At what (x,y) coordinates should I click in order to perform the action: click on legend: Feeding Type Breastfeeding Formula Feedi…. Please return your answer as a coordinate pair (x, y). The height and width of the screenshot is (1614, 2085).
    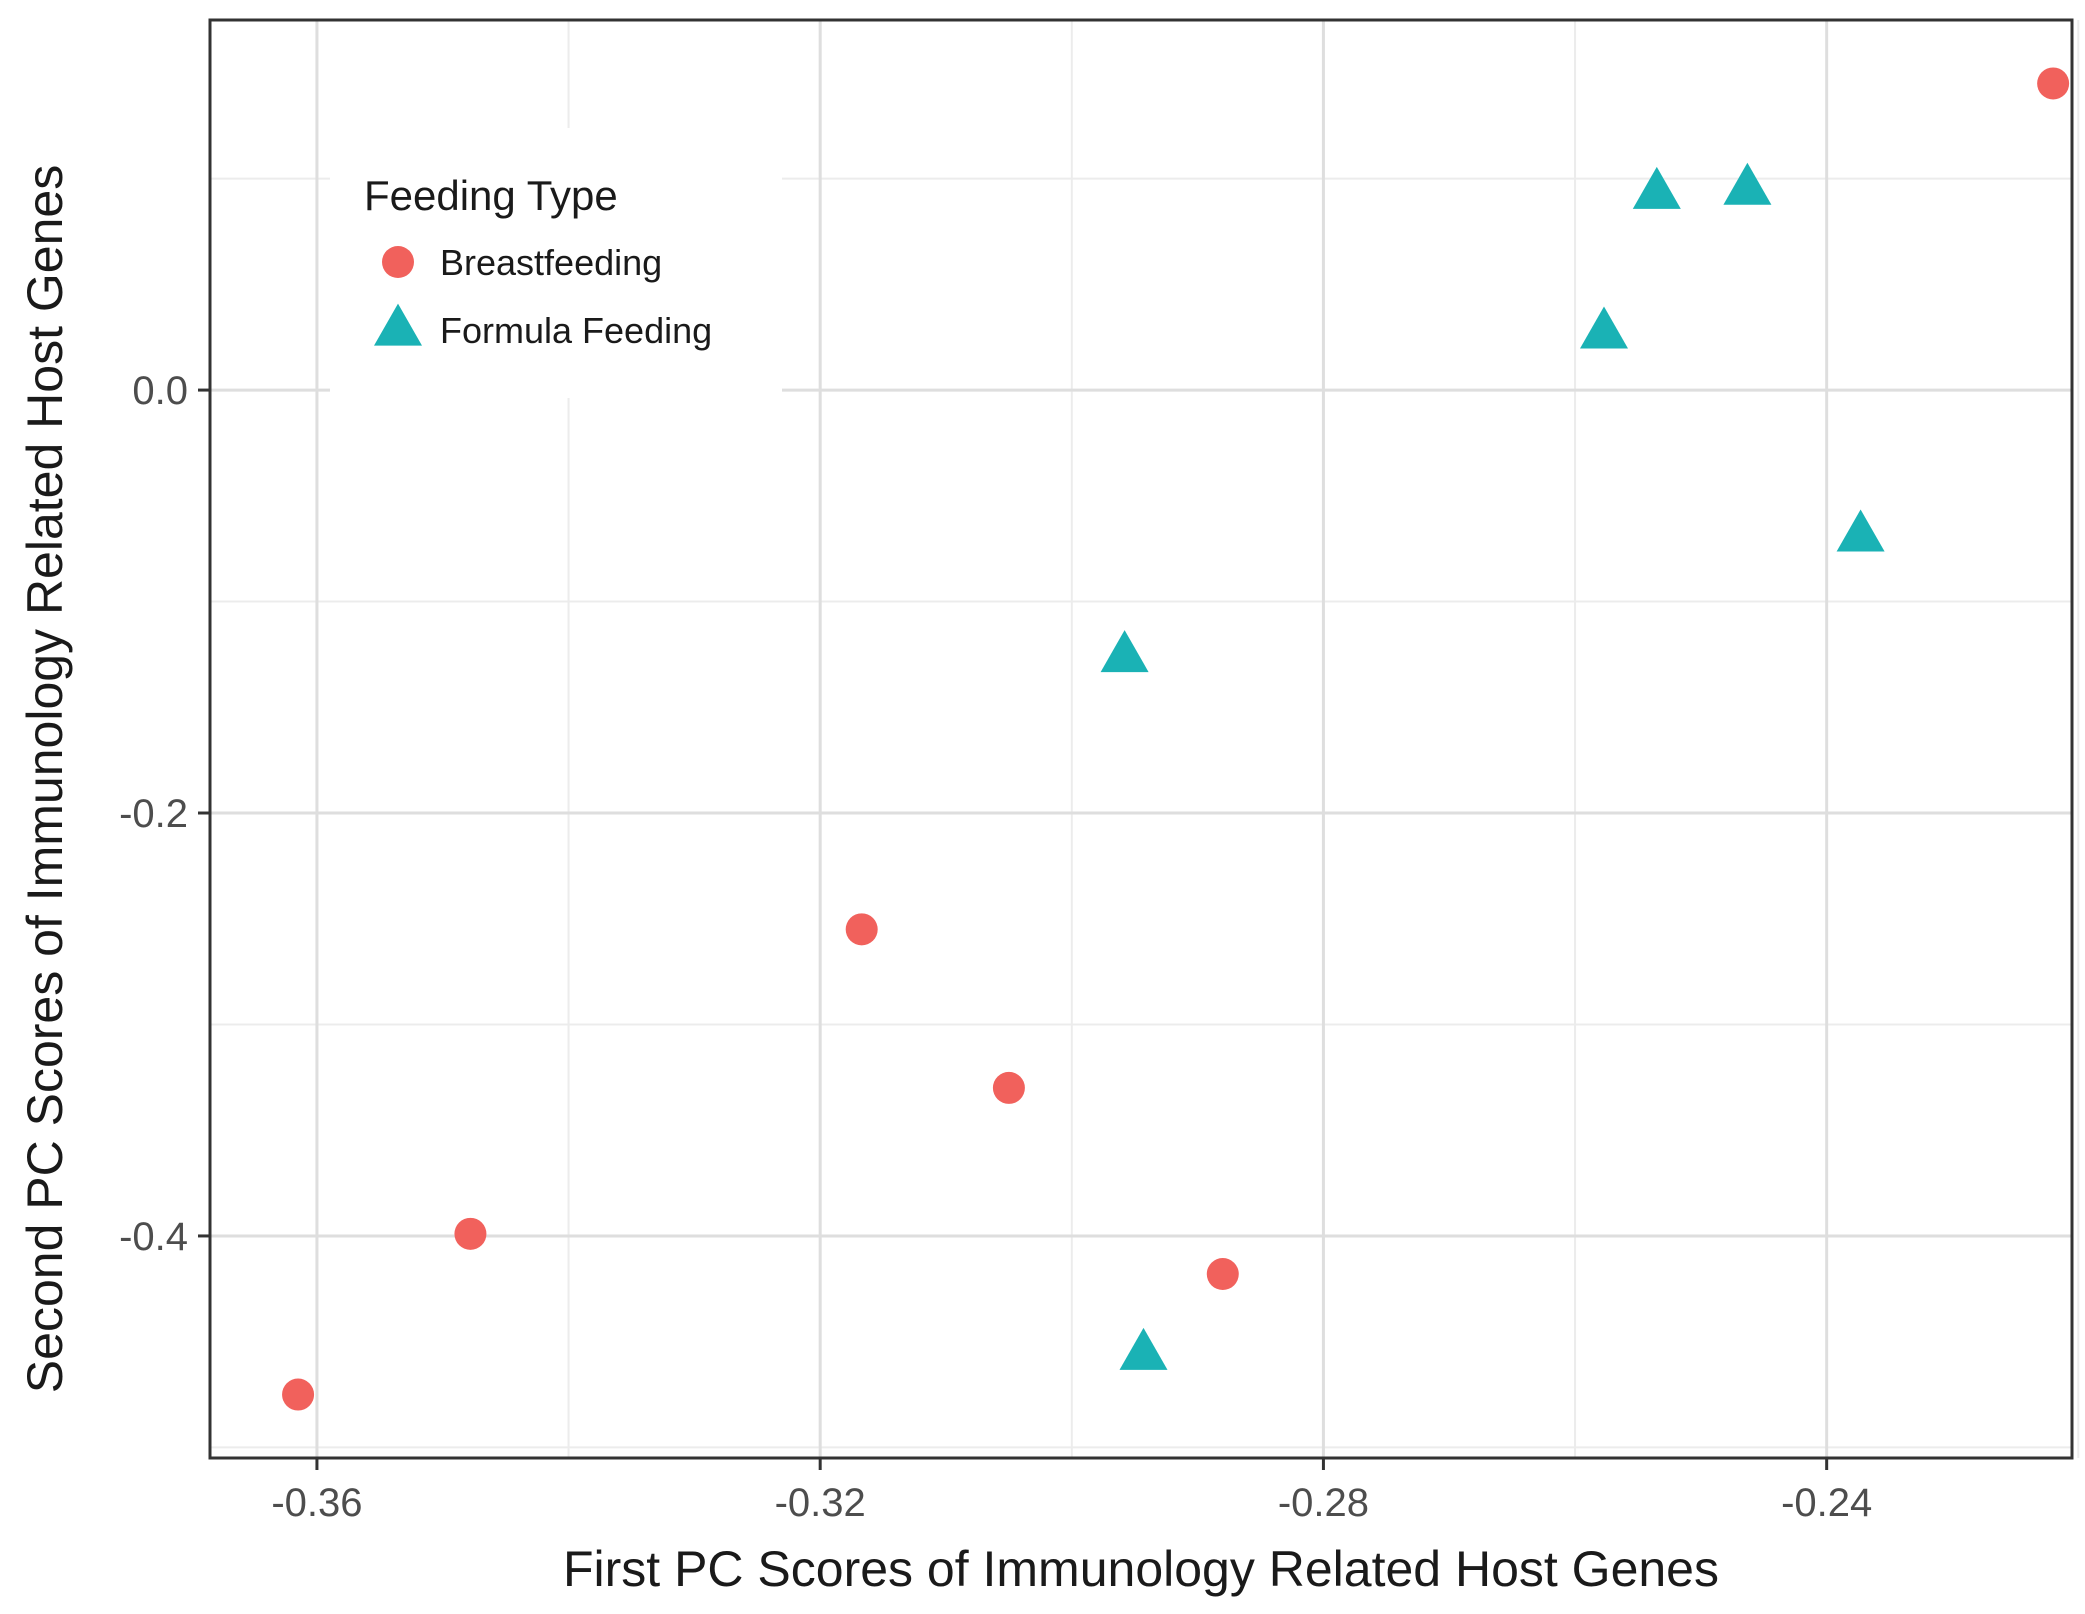
    Looking at the image, I should click on (556, 263).